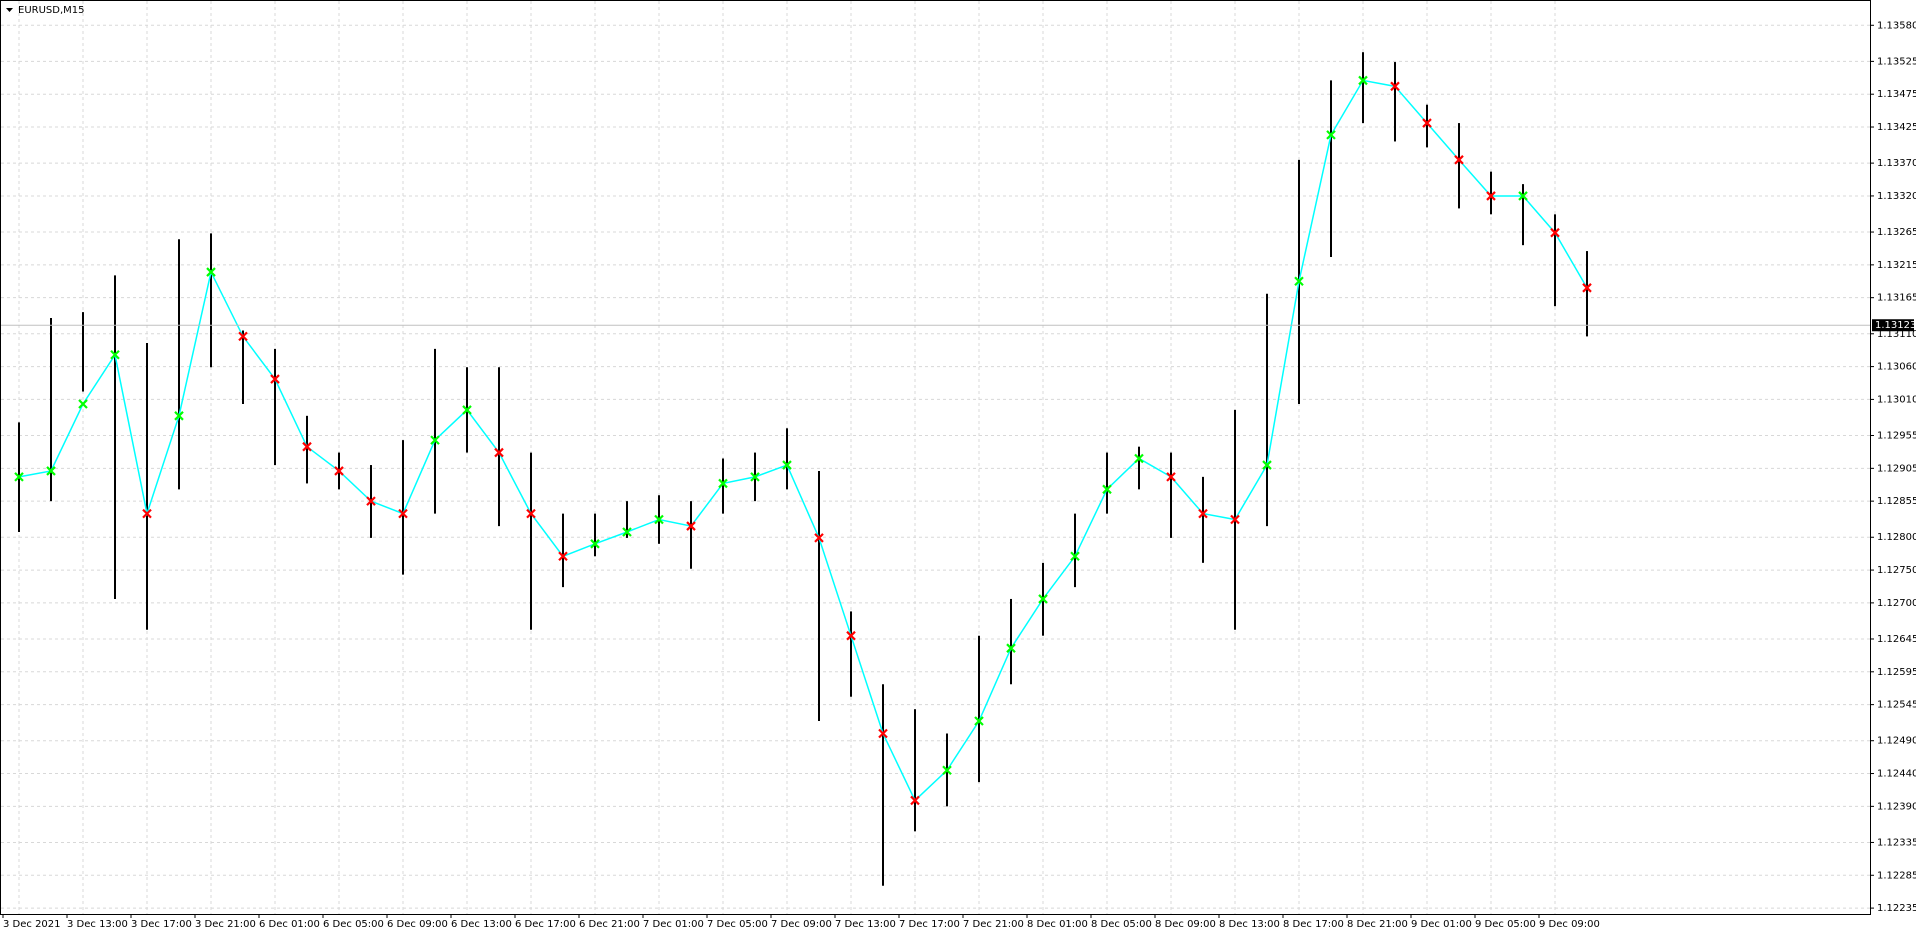  I want to click on chart-title: EURUSD,M15, so click(51, 10).